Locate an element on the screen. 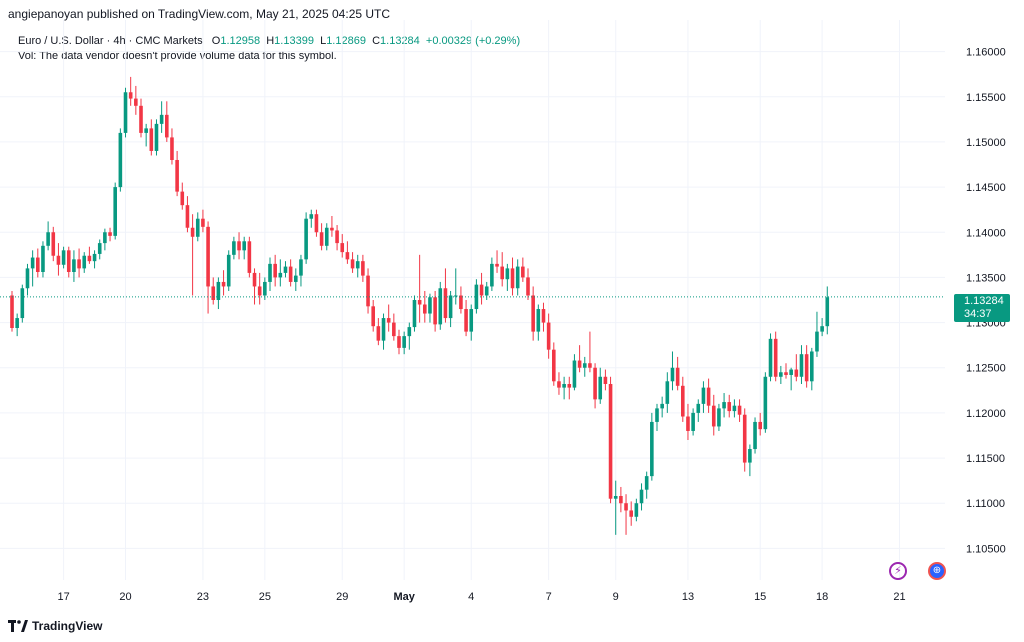 Image resolution: width=1024 pixels, height=642 pixels. last-price-tag: 1.13284 34:37 is located at coordinates (982, 308).